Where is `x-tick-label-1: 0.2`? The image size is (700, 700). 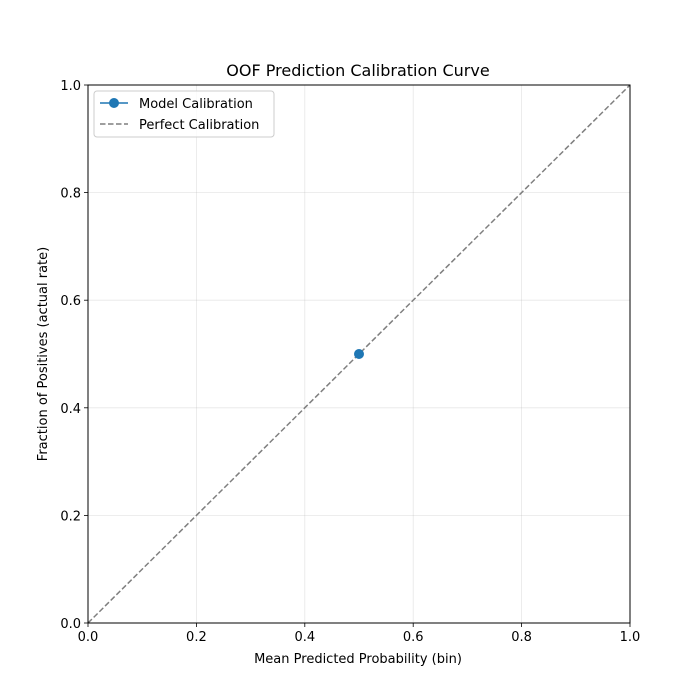
x-tick-label-1: 0.2 is located at coordinates (196, 637).